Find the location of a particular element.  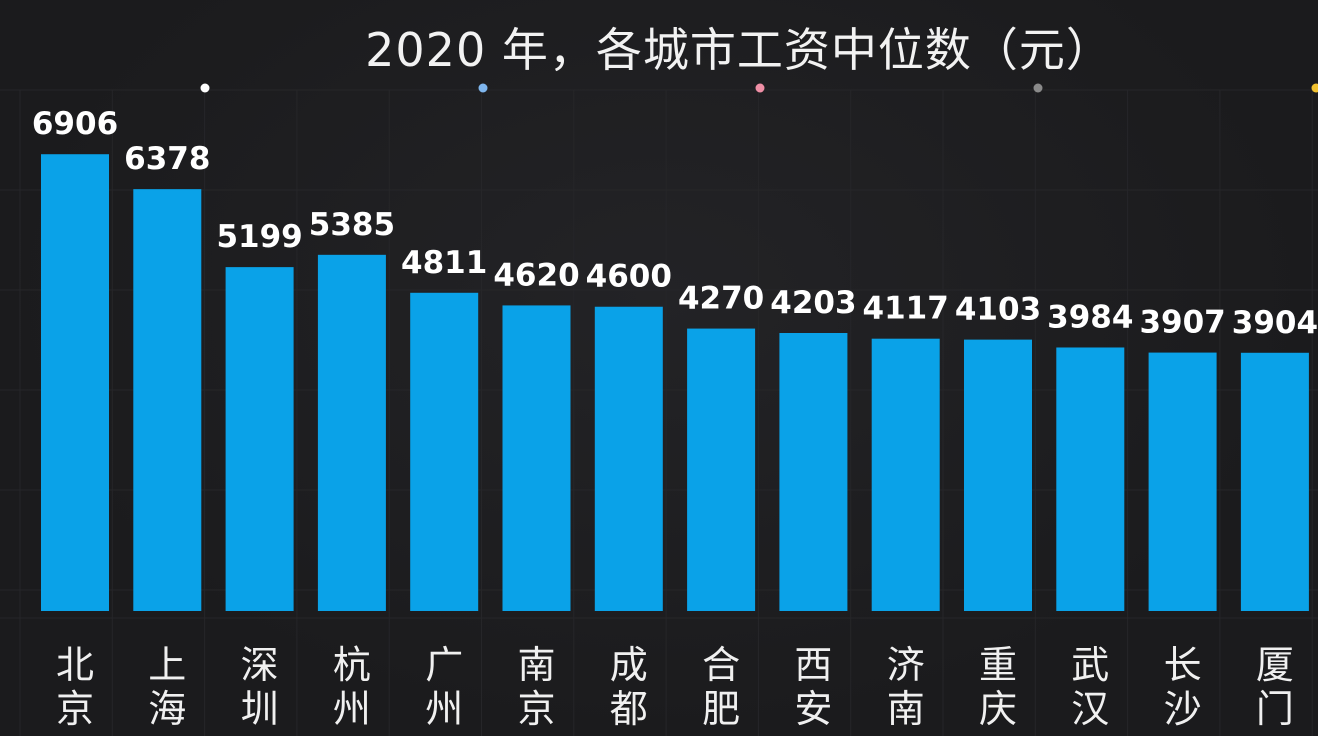

value-label: 4103 is located at coordinates (998, 310).